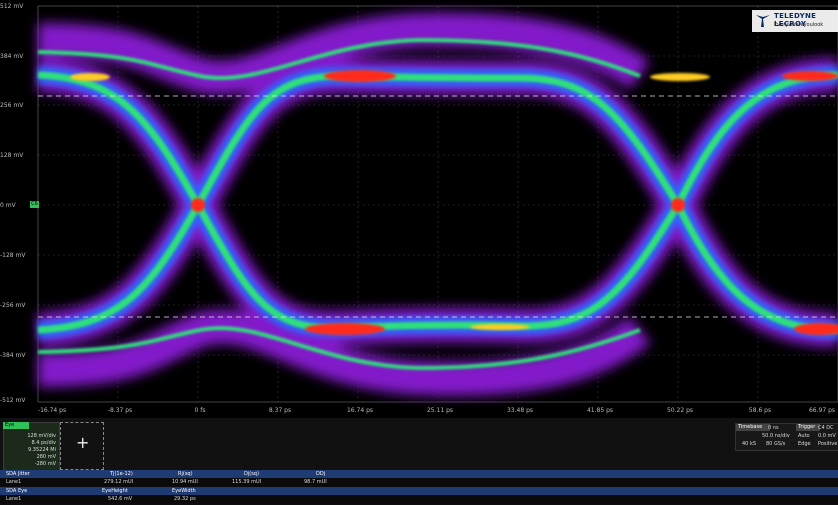 The width and height of the screenshot is (838, 505). What do you see at coordinates (12, 155) in the screenshot?
I see `y-tick-label: 128 mV` at bounding box center [12, 155].